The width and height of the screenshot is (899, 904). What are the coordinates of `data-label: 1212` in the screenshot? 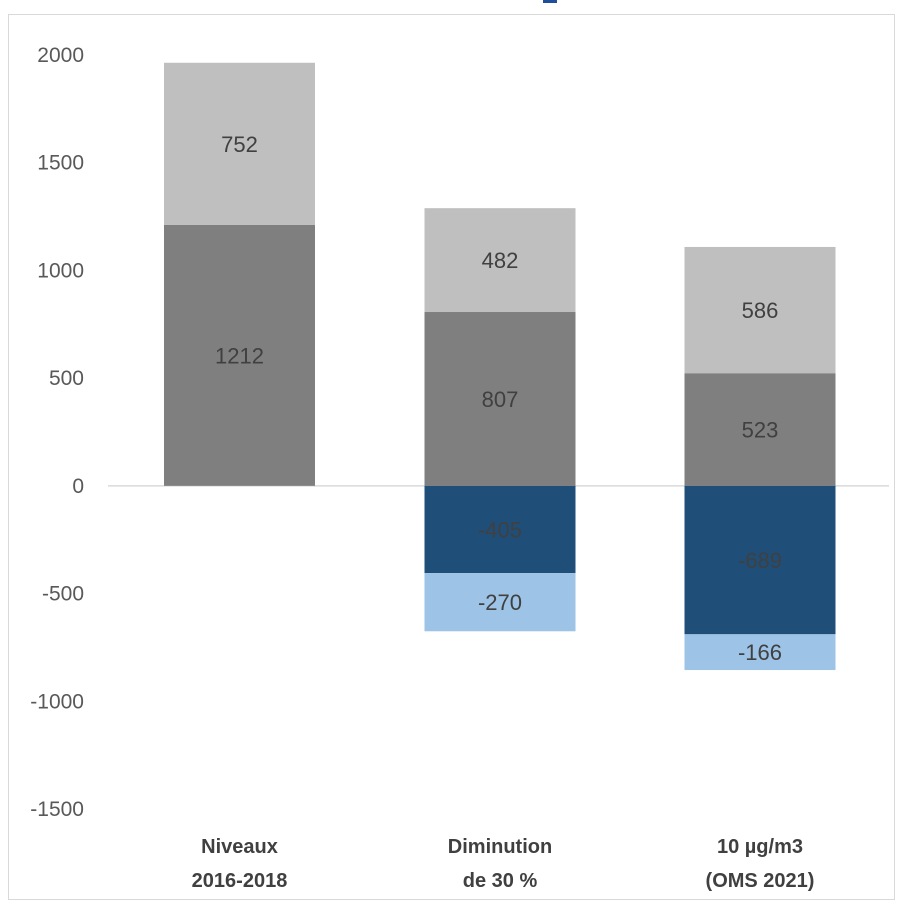 It's located at (239, 355).